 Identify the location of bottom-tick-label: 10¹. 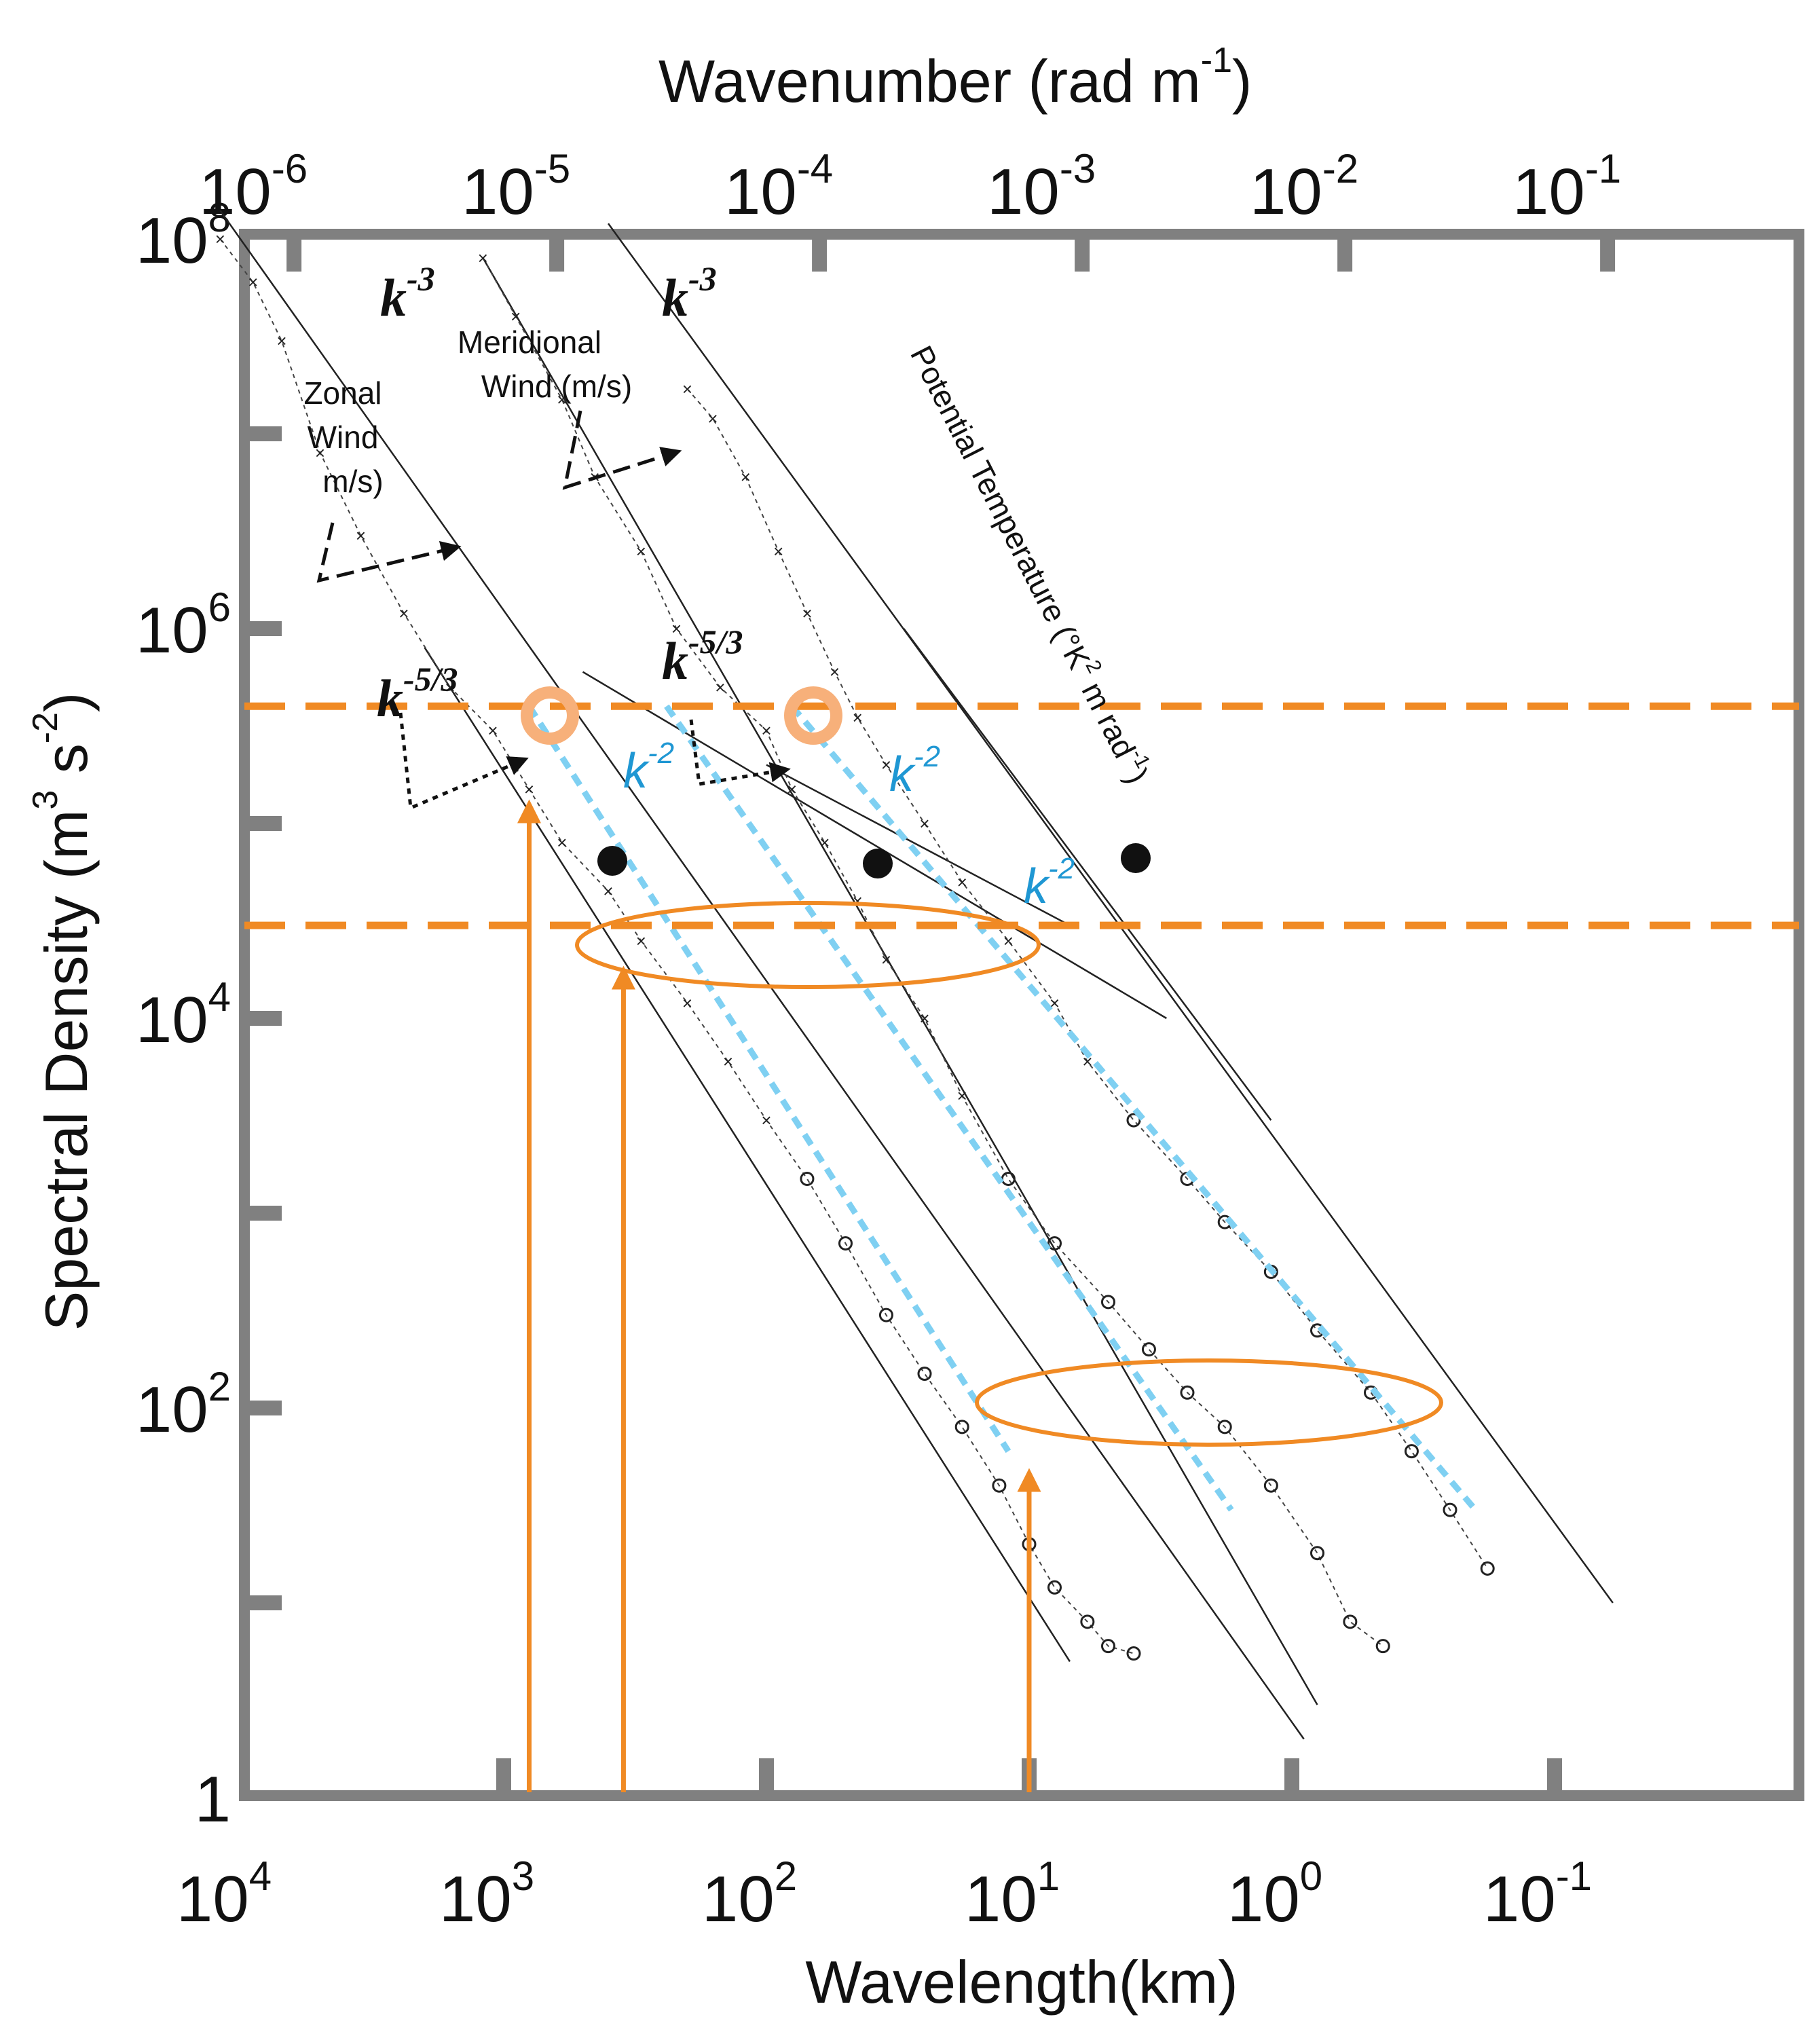
(1012, 1894).